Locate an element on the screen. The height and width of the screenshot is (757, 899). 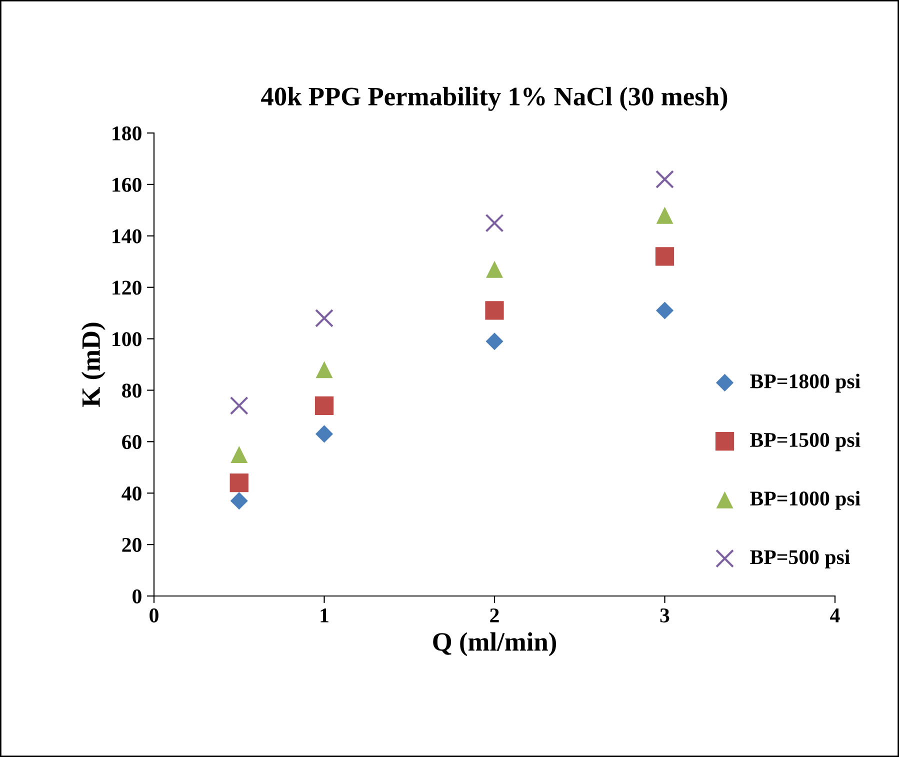
y-tick-label: 120 is located at coordinates (127, 287).